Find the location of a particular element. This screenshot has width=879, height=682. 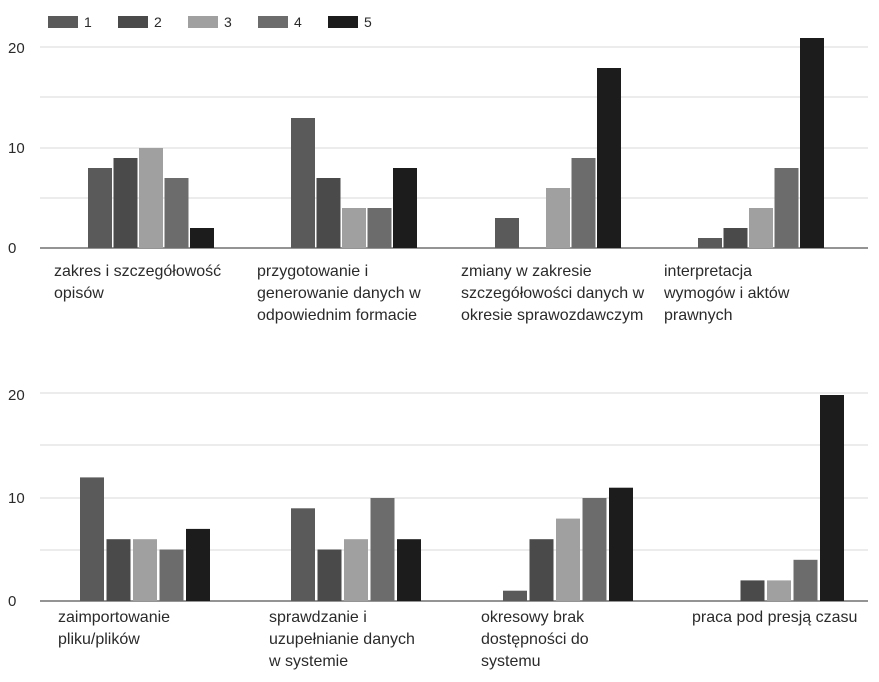

category-label-line: szczegółowości danych w is located at coordinates (553, 293).